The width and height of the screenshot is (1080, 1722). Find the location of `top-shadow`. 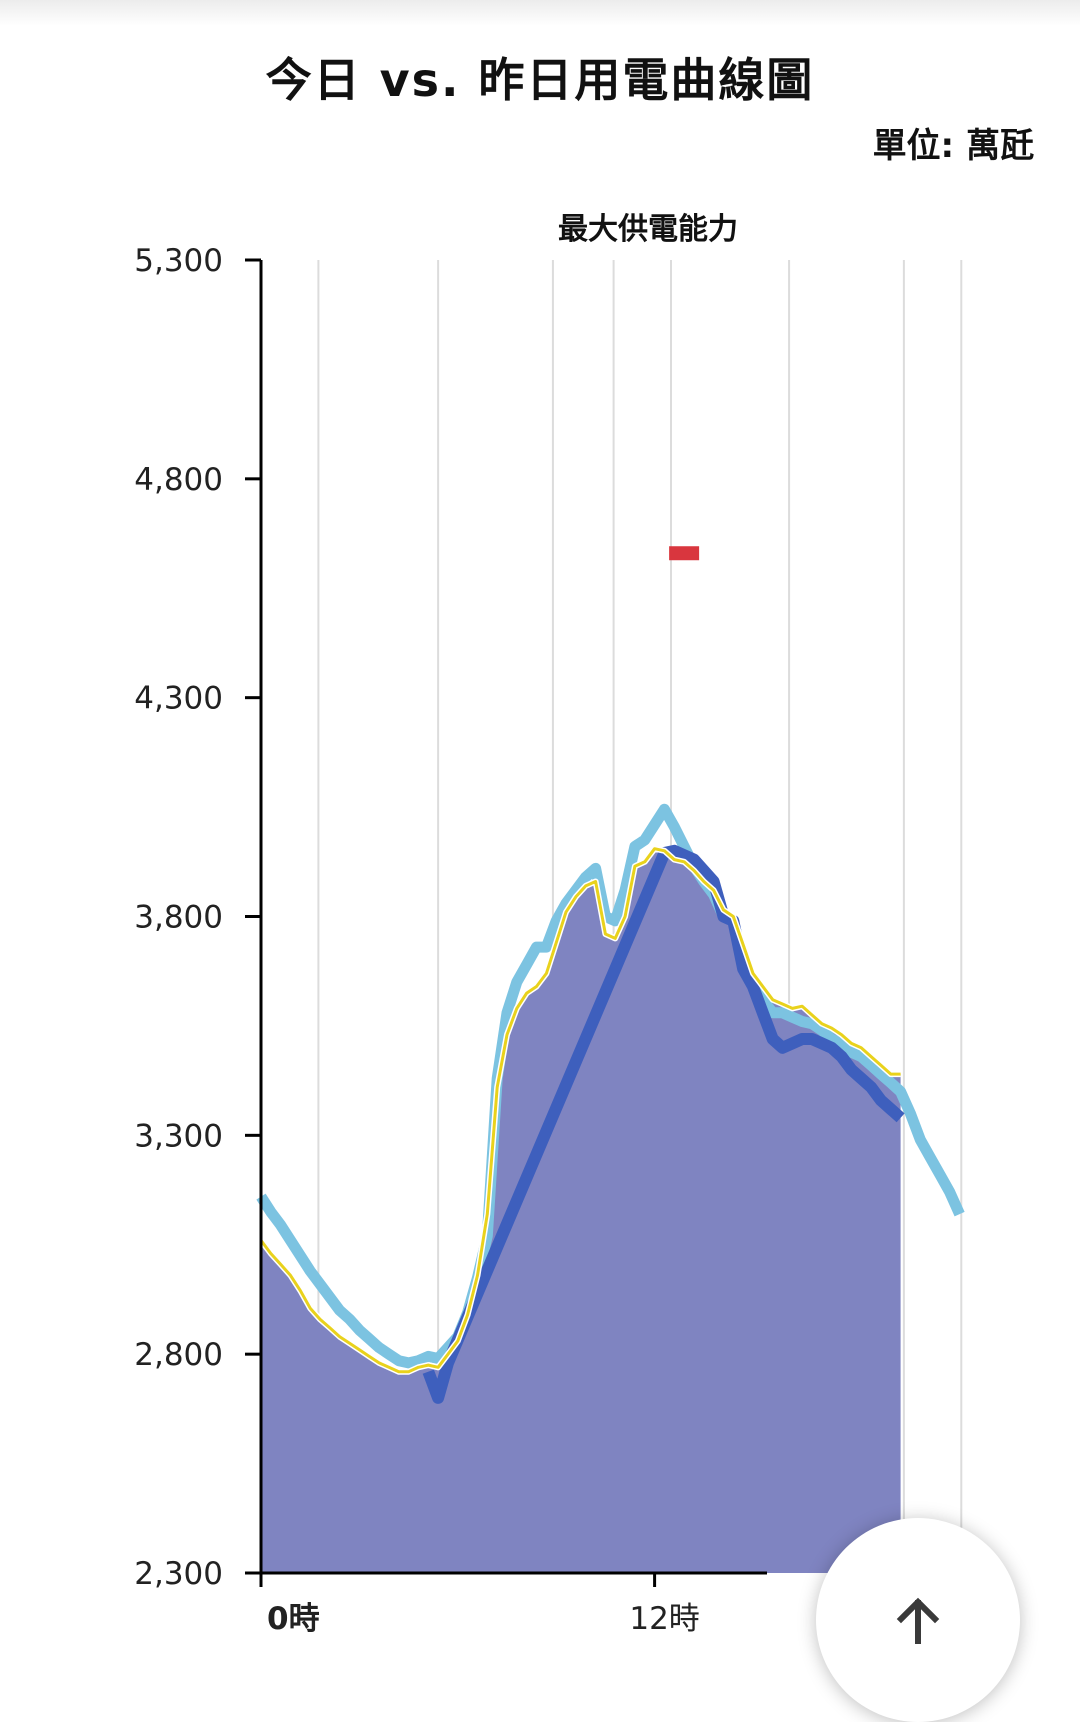

top-shadow is located at coordinates (540, 13).